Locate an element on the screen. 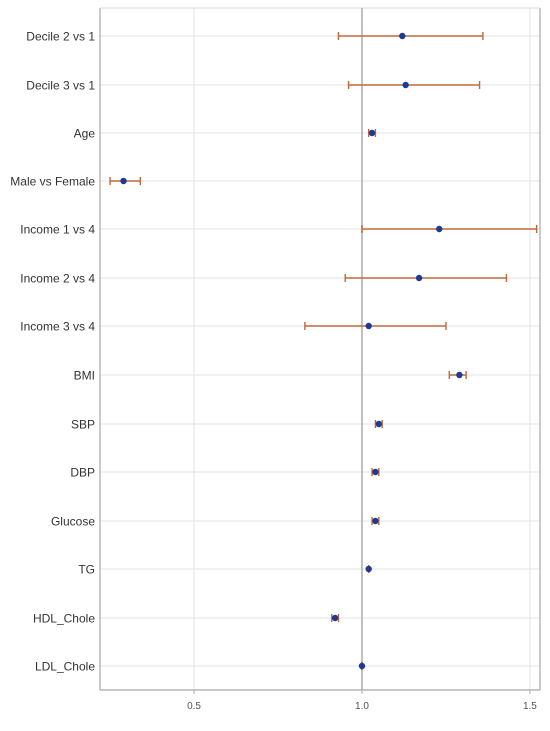 The width and height of the screenshot is (550, 731). x-tick-label-layer: 0.5 1.0 1.5 is located at coordinates (362, 701).